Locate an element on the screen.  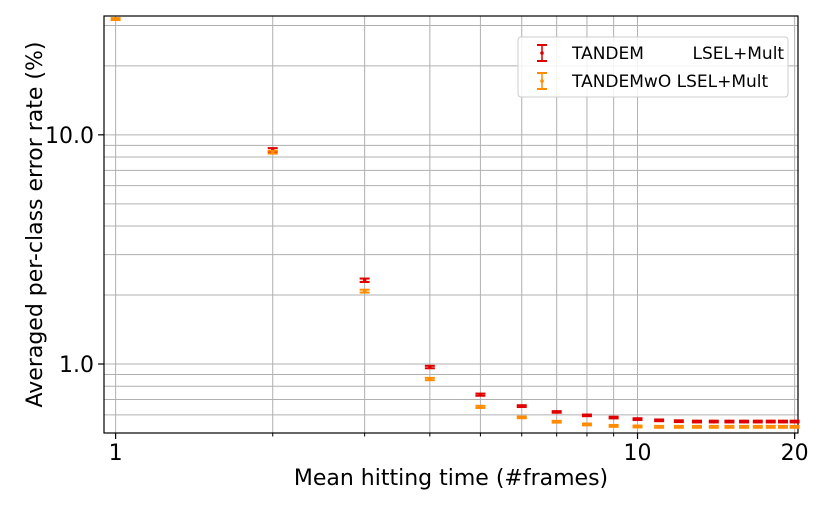
y-axis-label: Averaged per-class error rate (%) is located at coordinates (35, 225).